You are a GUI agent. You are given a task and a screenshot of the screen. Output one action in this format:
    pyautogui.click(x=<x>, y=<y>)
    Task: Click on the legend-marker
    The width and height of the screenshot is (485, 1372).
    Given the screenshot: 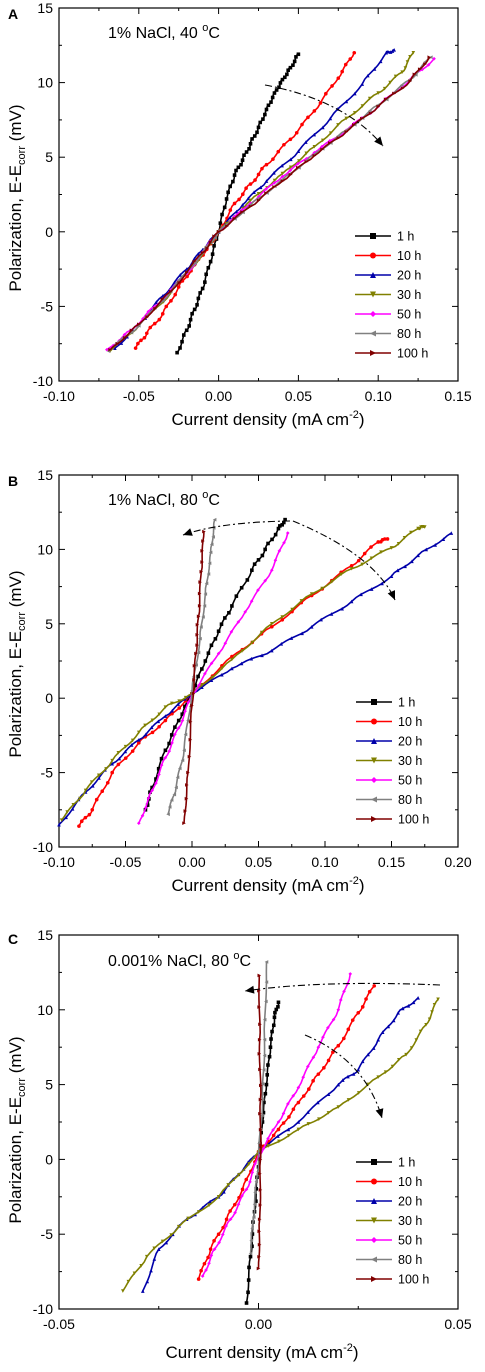 What is the action you would take?
    pyautogui.click(x=374, y=760)
    